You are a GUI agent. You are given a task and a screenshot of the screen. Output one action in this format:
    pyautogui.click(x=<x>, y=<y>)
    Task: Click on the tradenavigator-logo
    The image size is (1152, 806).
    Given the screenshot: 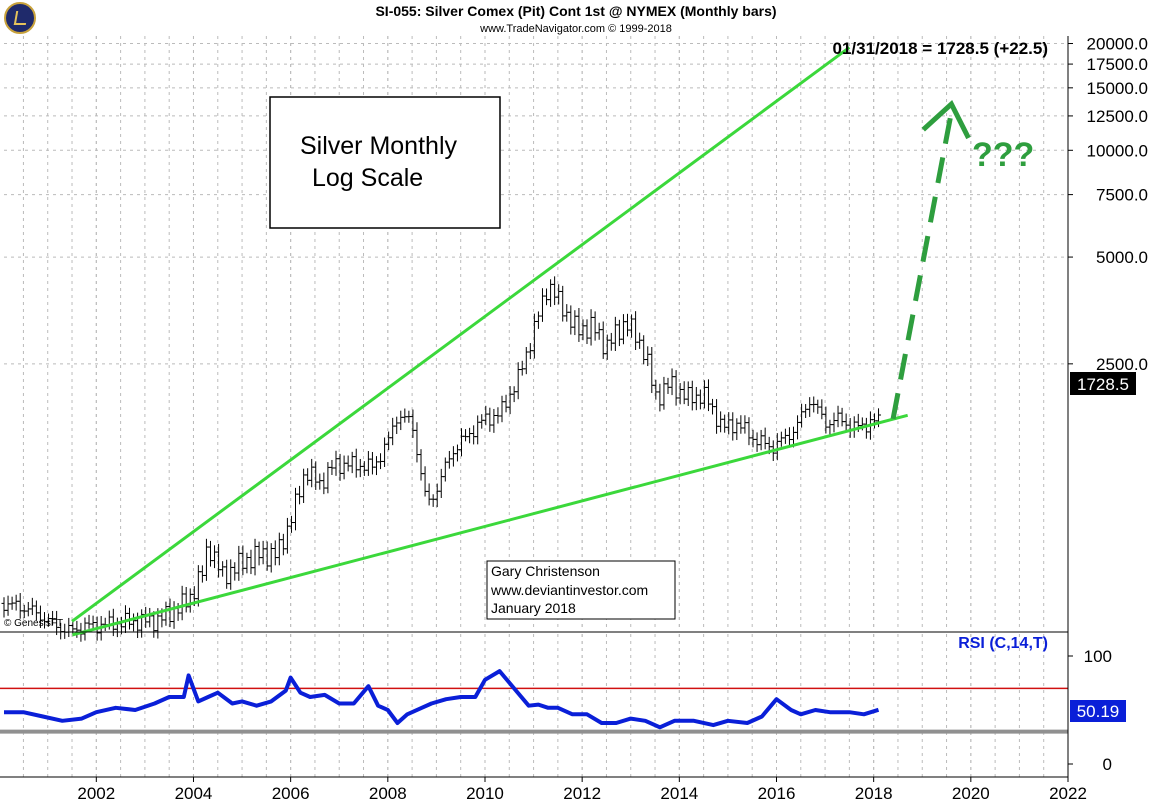 What is the action you would take?
    pyautogui.click(x=20, y=18)
    